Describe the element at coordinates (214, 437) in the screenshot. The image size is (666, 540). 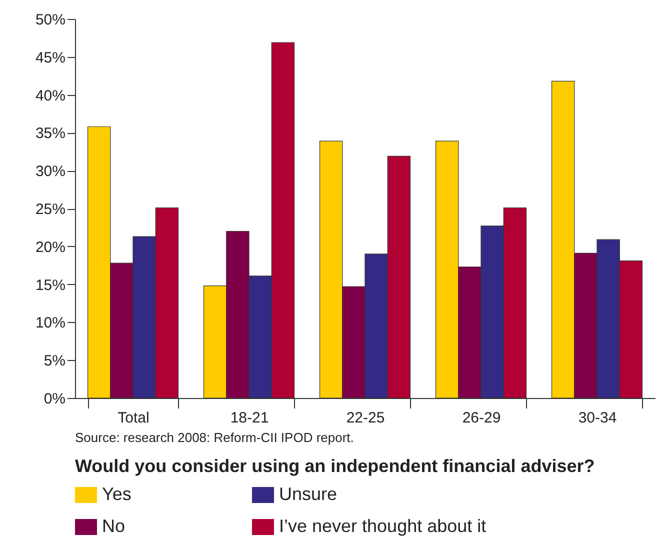
I see `source-note: Source: research 2008: Reform-CII IPOD report.` at that location.